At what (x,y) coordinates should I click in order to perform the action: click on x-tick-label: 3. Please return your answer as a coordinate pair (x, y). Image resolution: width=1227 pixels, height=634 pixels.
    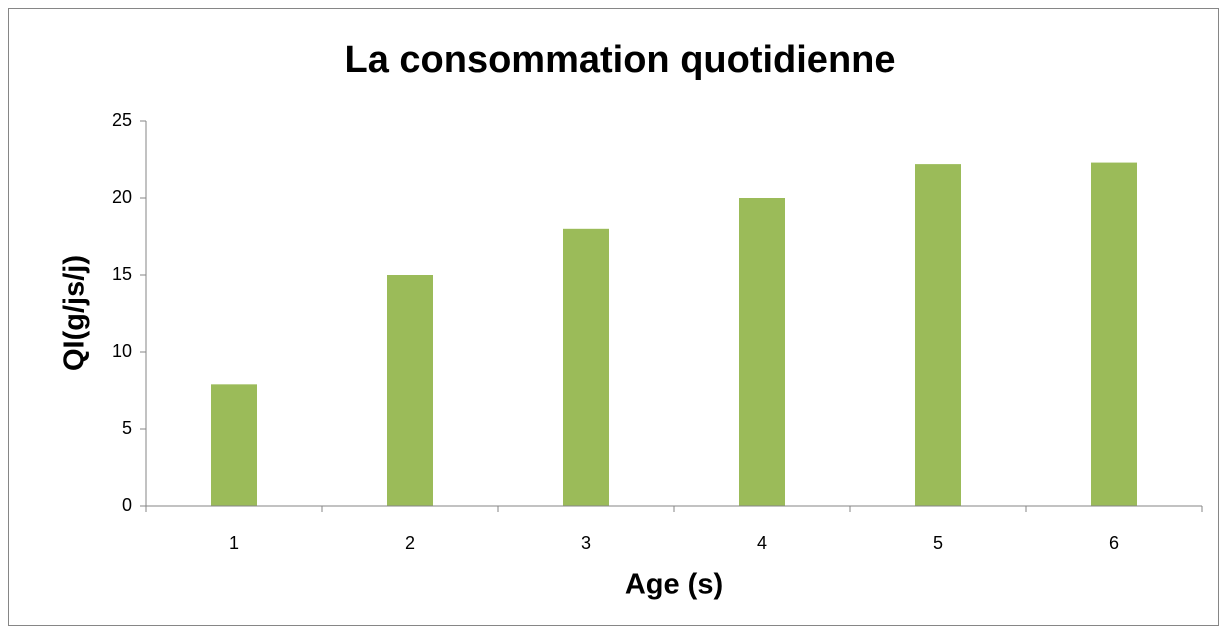
    Looking at the image, I should click on (586, 543).